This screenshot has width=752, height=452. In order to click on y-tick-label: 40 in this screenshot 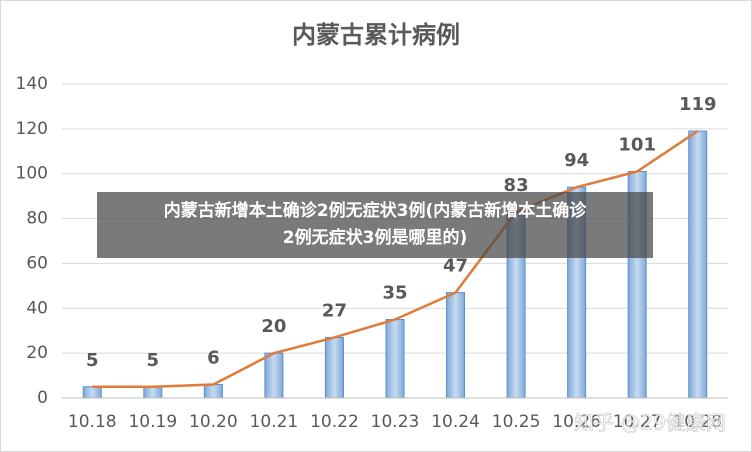, I will do `click(37, 308)`.